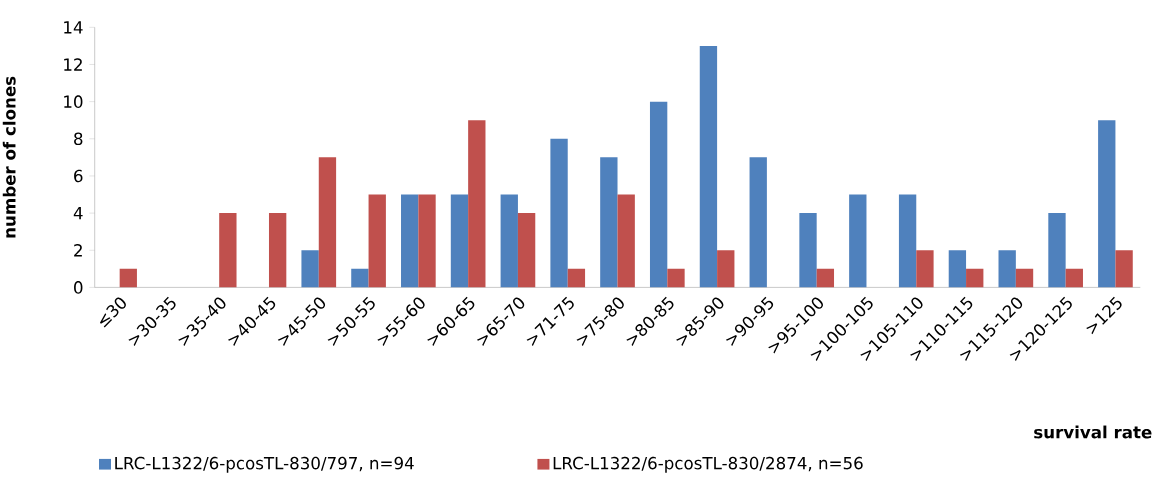  I want to click on y-tick-label: 0, so click(78, 287).